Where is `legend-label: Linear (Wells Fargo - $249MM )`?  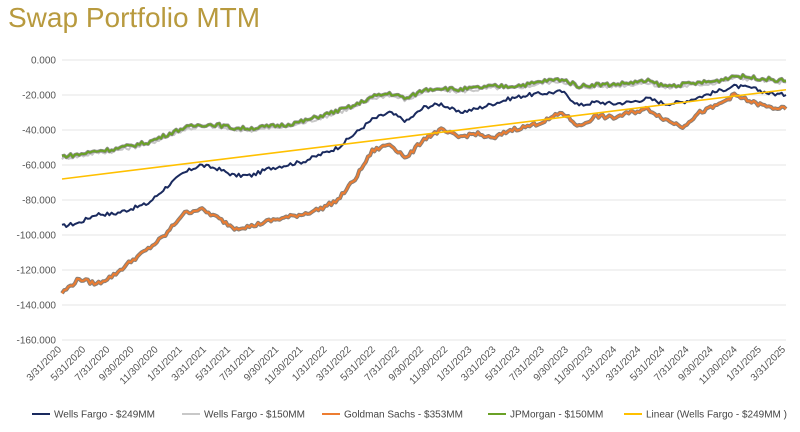 legend-label: Linear (Wells Fargo - $249MM ) is located at coordinates (716, 415).